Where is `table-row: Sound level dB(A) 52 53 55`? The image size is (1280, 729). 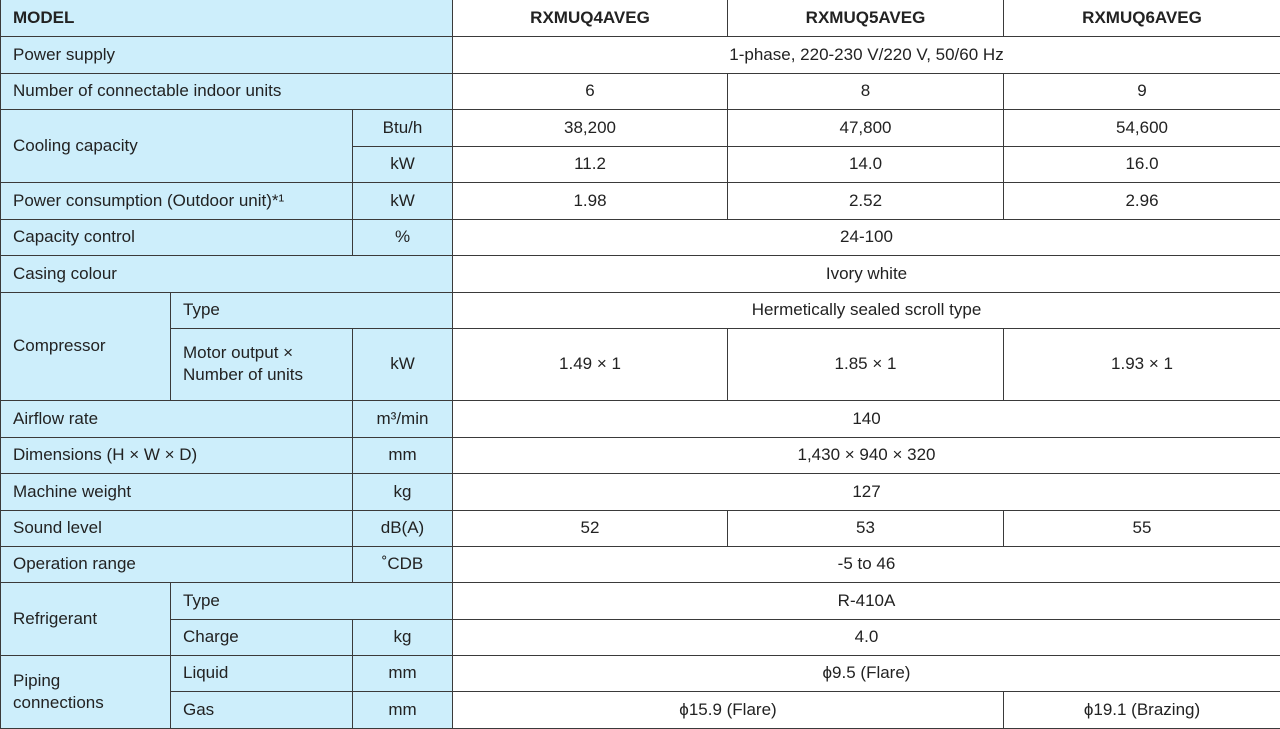
table-row: Sound level dB(A) 52 53 55 is located at coordinates (640, 528).